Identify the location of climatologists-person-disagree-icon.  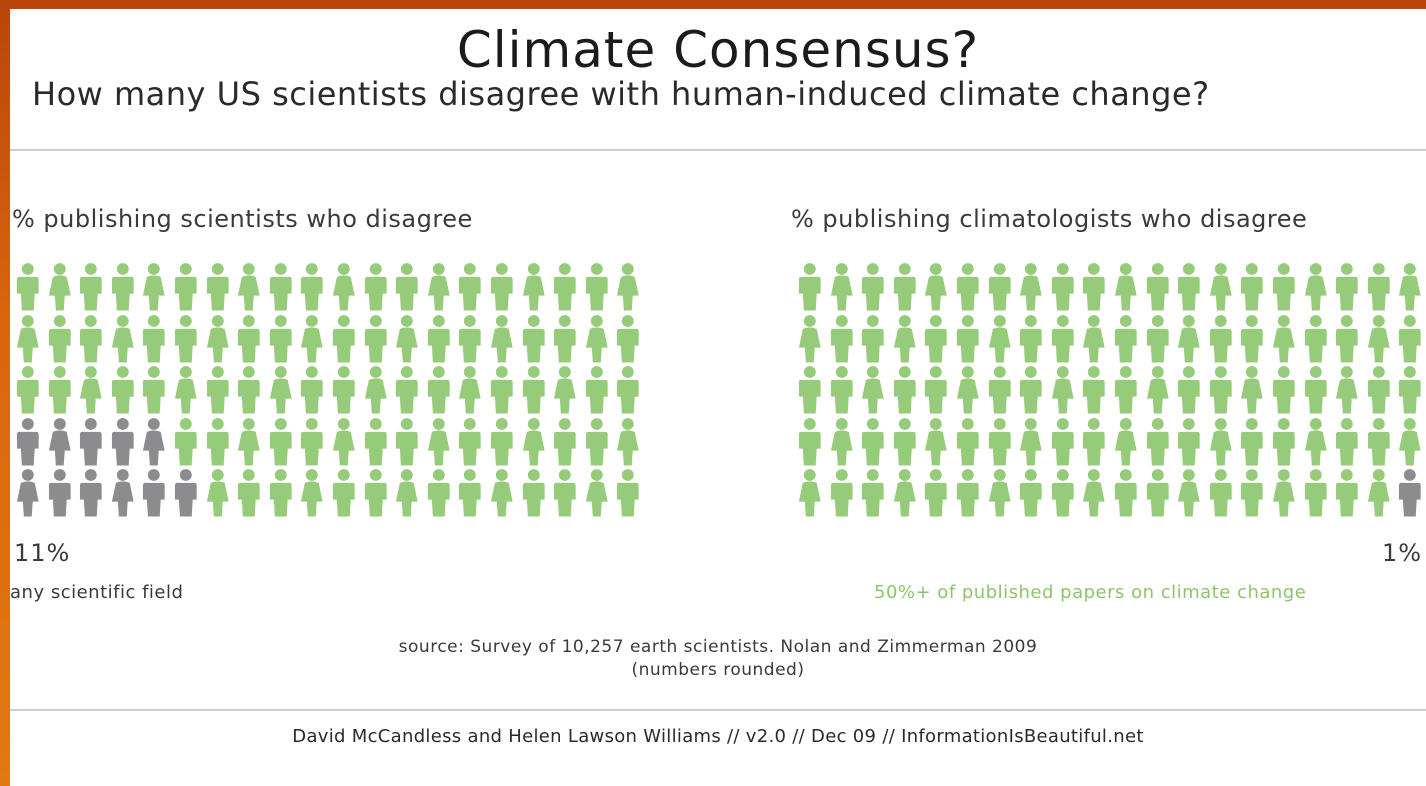
(1410, 494).